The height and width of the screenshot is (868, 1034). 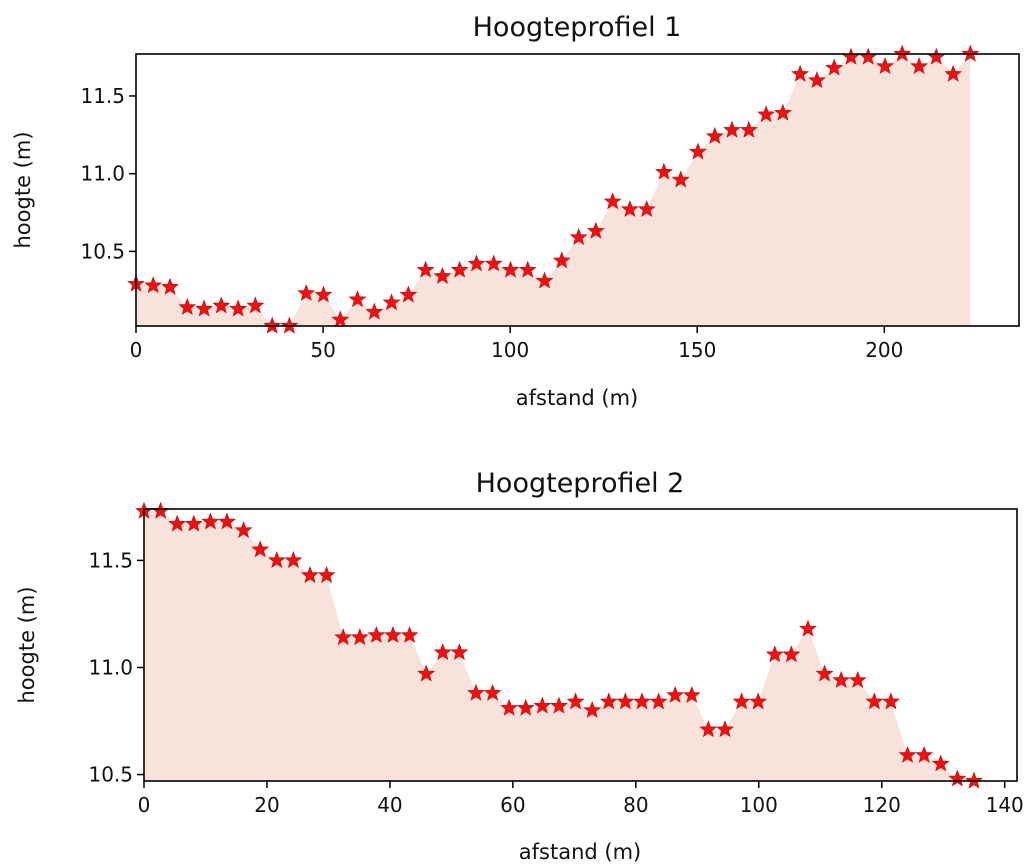 What do you see at coordinates (144, 805) in the screenshot?
I see `x-tick-label: 0` at bounding box center [144, 805].